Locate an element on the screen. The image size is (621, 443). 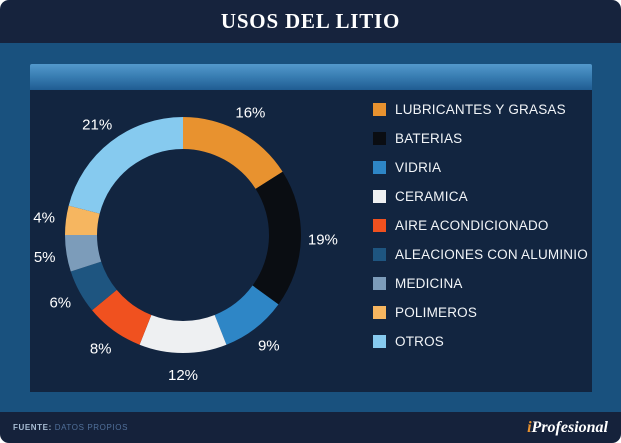
brand-logo-accent: i is located at coordinates (529, 427).